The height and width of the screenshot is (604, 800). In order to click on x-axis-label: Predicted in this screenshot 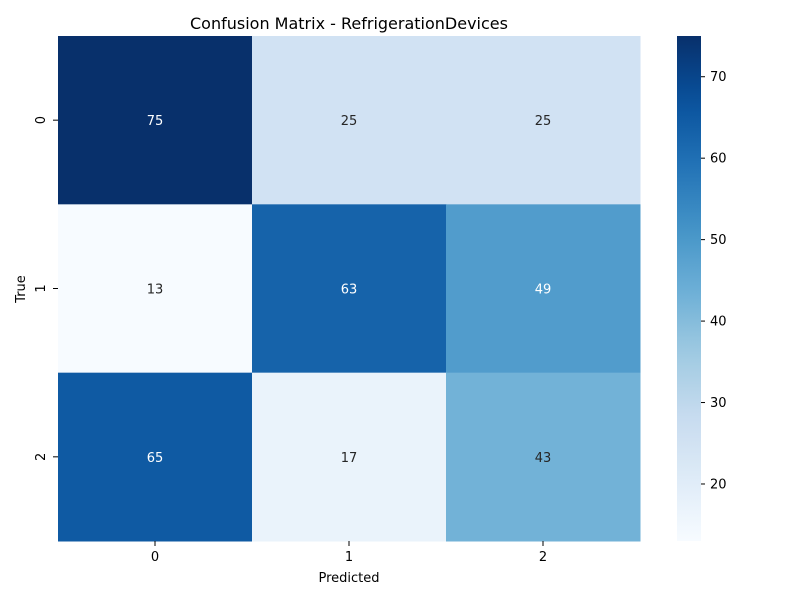, I will do `click(348, 578)`.